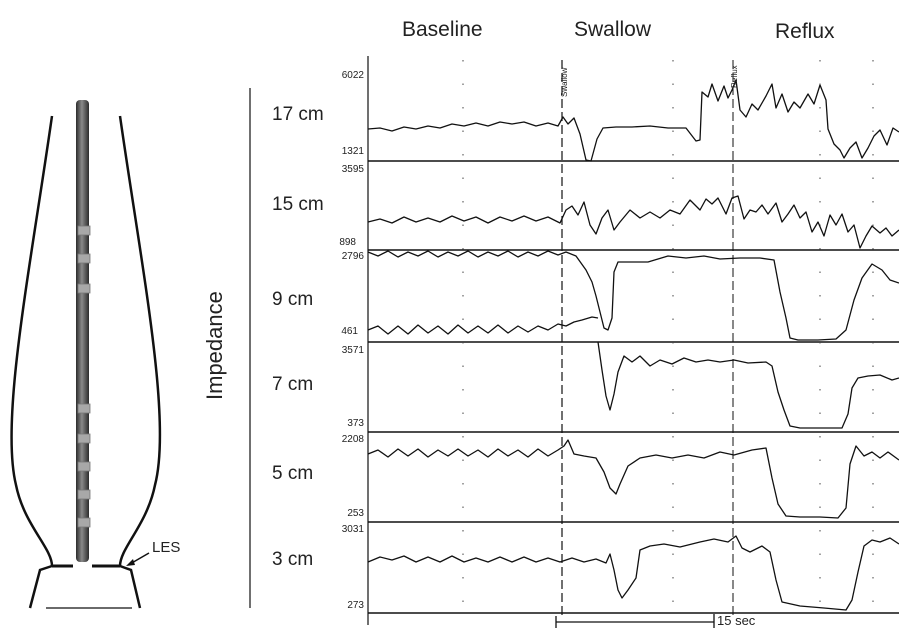 This screenshot has height=628, width=899. Describe the element at coordinates (293, 384) in the screenshot. I see `channel-label-7cm: 7 cm` at that location.